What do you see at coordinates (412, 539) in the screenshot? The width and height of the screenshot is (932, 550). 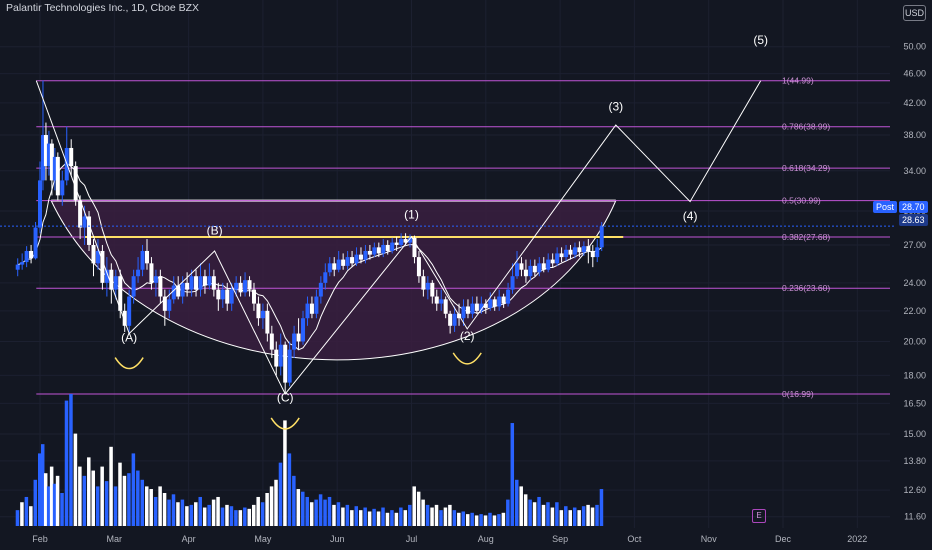 I see `time-axis-label: Jul` at bounding box center [412, 539].